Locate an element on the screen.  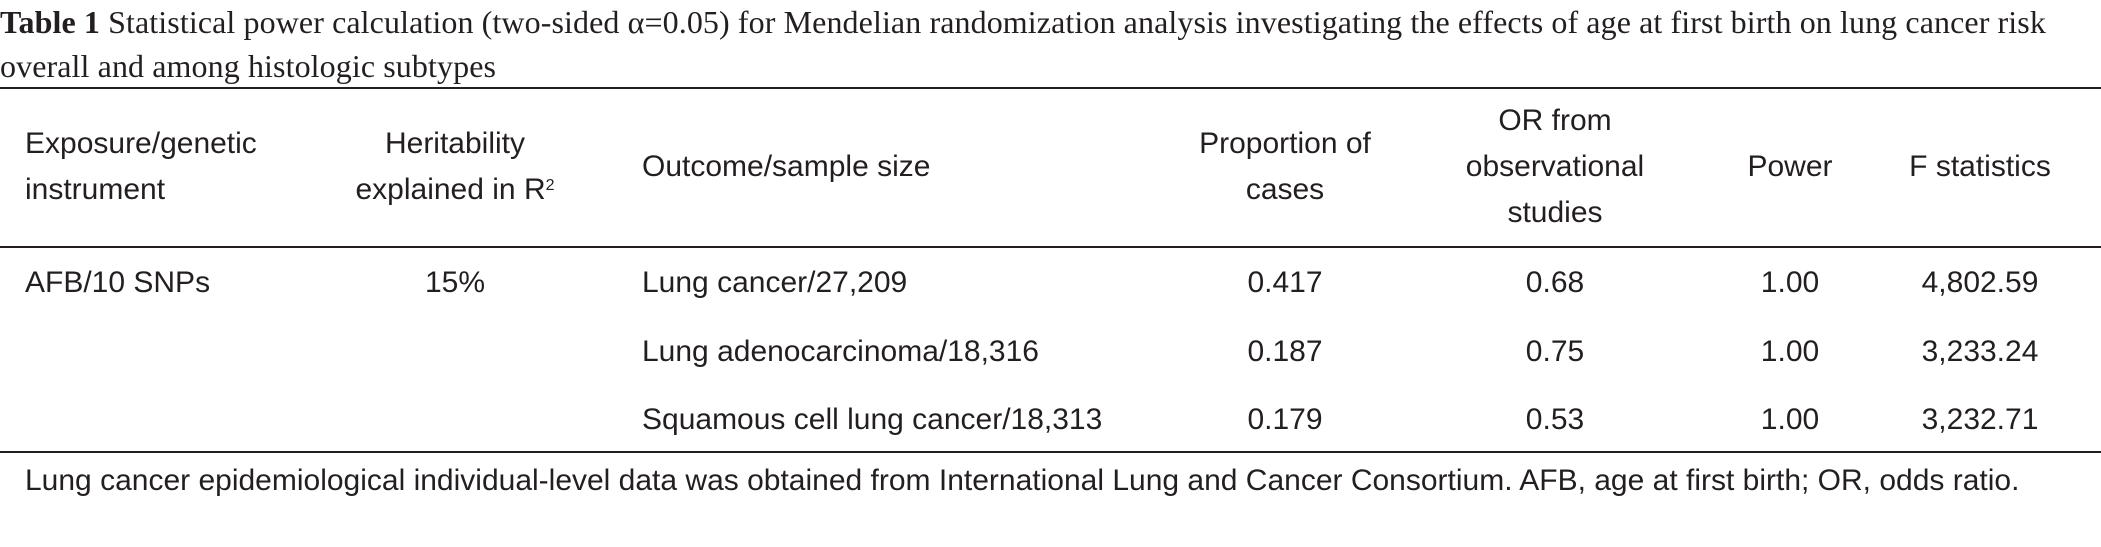
header-power: Power is located at coordinates (1790, 166).